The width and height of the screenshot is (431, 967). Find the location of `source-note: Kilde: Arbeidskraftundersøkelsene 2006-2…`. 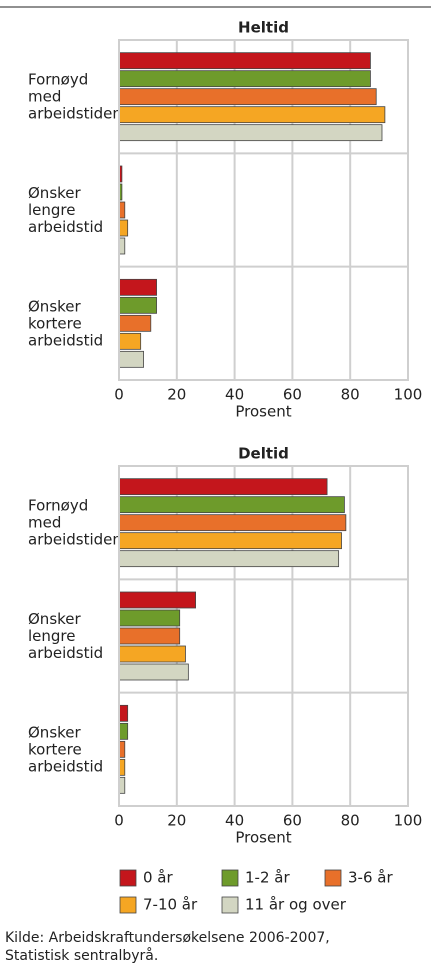

source-note: Kilde: Arbeidskraftundersøkelsene 2006-2… is located at coordinates (167, 938).